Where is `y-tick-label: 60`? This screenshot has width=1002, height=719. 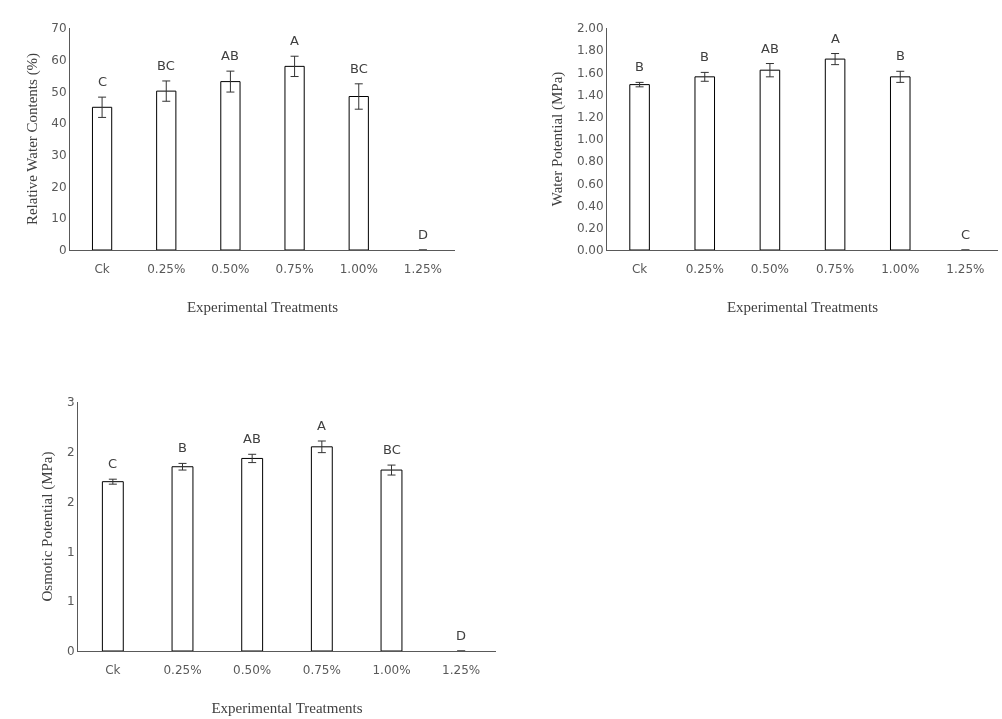 y-tick-label: 60 is located at coordinates (59, 59).